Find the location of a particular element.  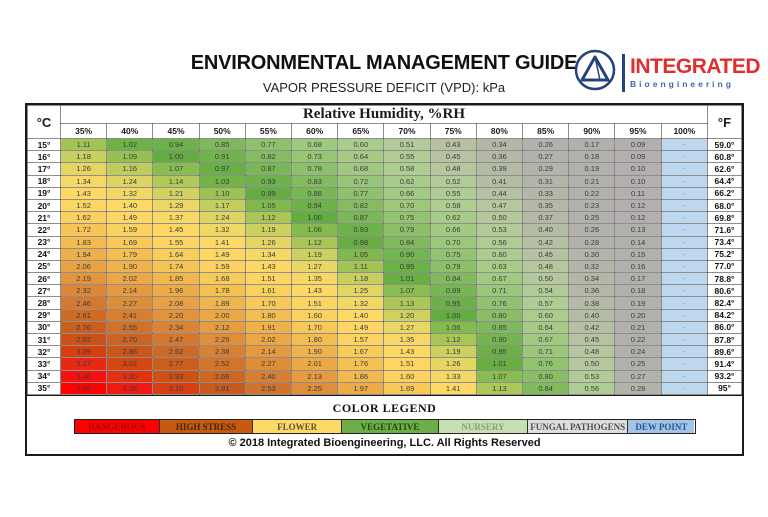

fahrenheit-row-label: 87.8° is located at coordinates (724, 339).